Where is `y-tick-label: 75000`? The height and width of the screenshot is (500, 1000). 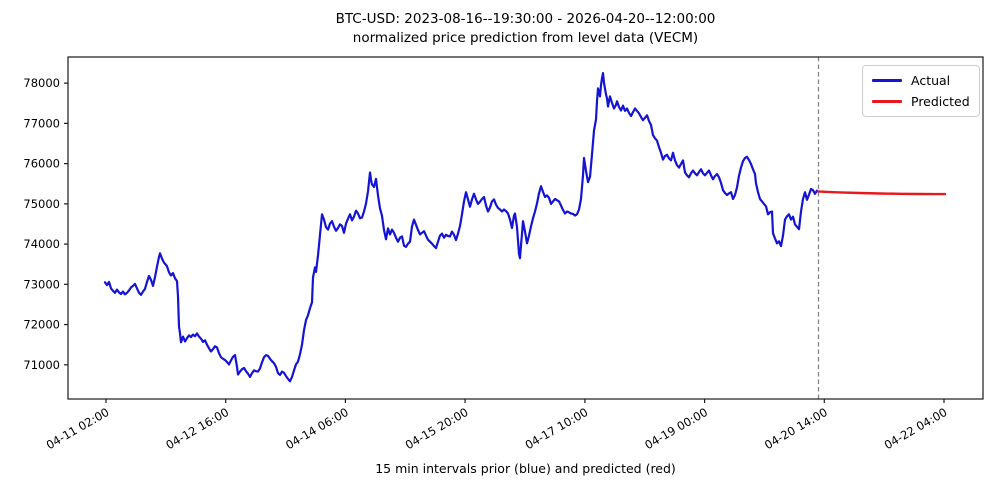
y-tick-label: 75000 is located at coordinates (41, 204).